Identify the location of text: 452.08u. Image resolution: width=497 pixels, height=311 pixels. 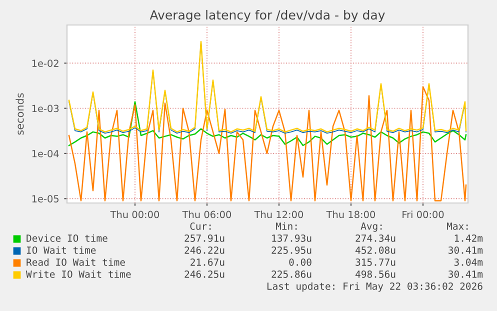
(376, 250).